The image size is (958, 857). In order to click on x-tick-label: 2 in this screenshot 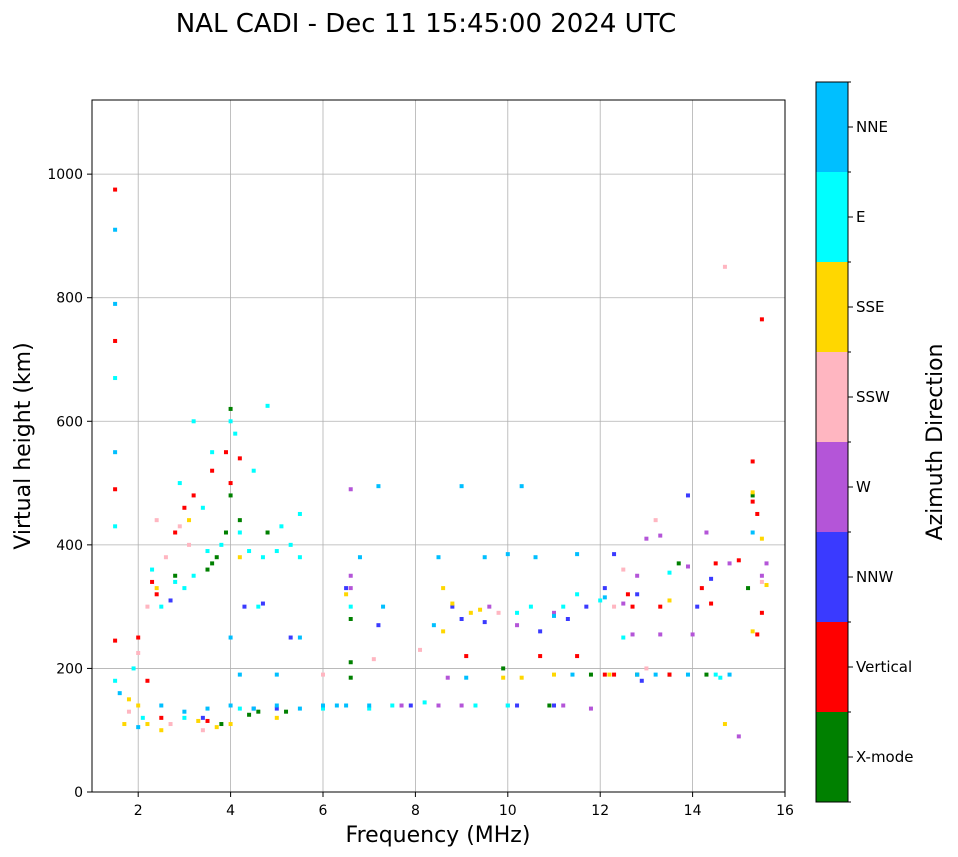, I will do `click(138, 811)`.